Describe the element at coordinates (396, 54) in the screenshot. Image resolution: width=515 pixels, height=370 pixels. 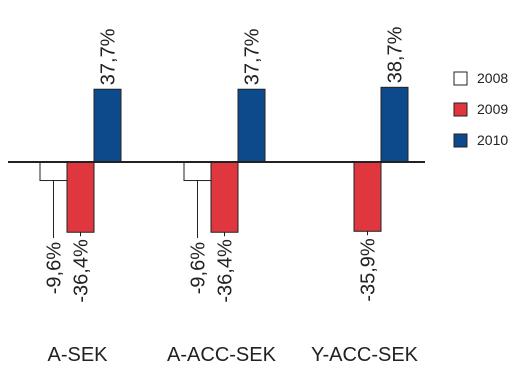
I see `value-label-2010-y-acc-sek: 38,7%` at that location.